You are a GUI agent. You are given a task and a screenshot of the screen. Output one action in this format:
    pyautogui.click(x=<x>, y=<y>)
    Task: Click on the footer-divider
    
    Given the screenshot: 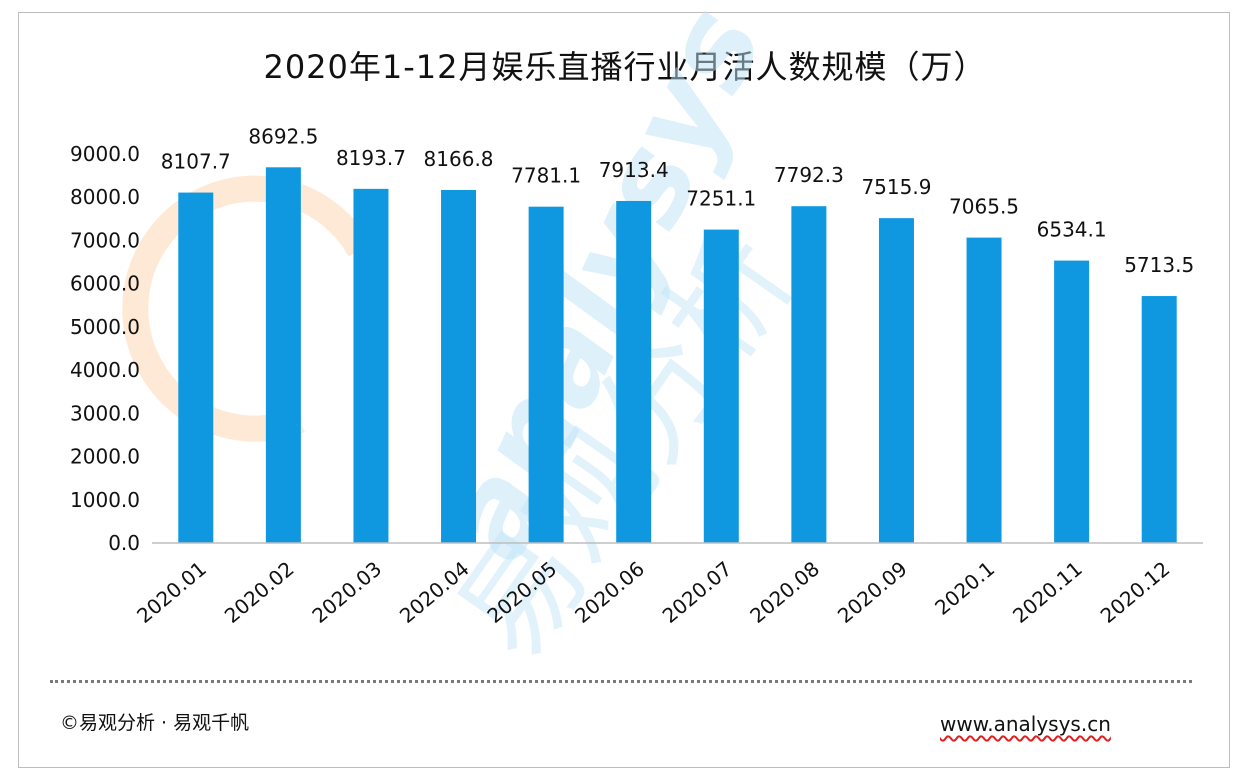 What is the action you would take?
    pyautogui.click(x=621, y=681)
    